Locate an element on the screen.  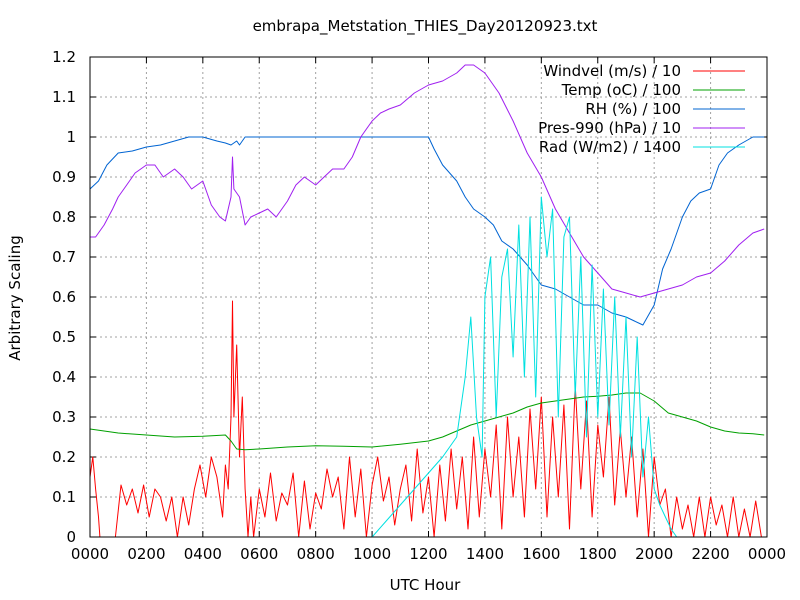
x-tick-label: 1000 is located at coordinates (372, 554).